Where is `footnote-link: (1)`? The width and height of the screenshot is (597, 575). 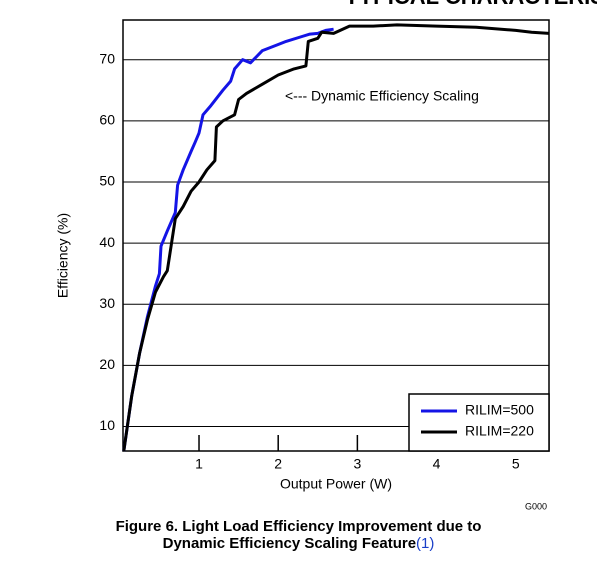 footnote-link: (1) is located at coordinates (425, 543).